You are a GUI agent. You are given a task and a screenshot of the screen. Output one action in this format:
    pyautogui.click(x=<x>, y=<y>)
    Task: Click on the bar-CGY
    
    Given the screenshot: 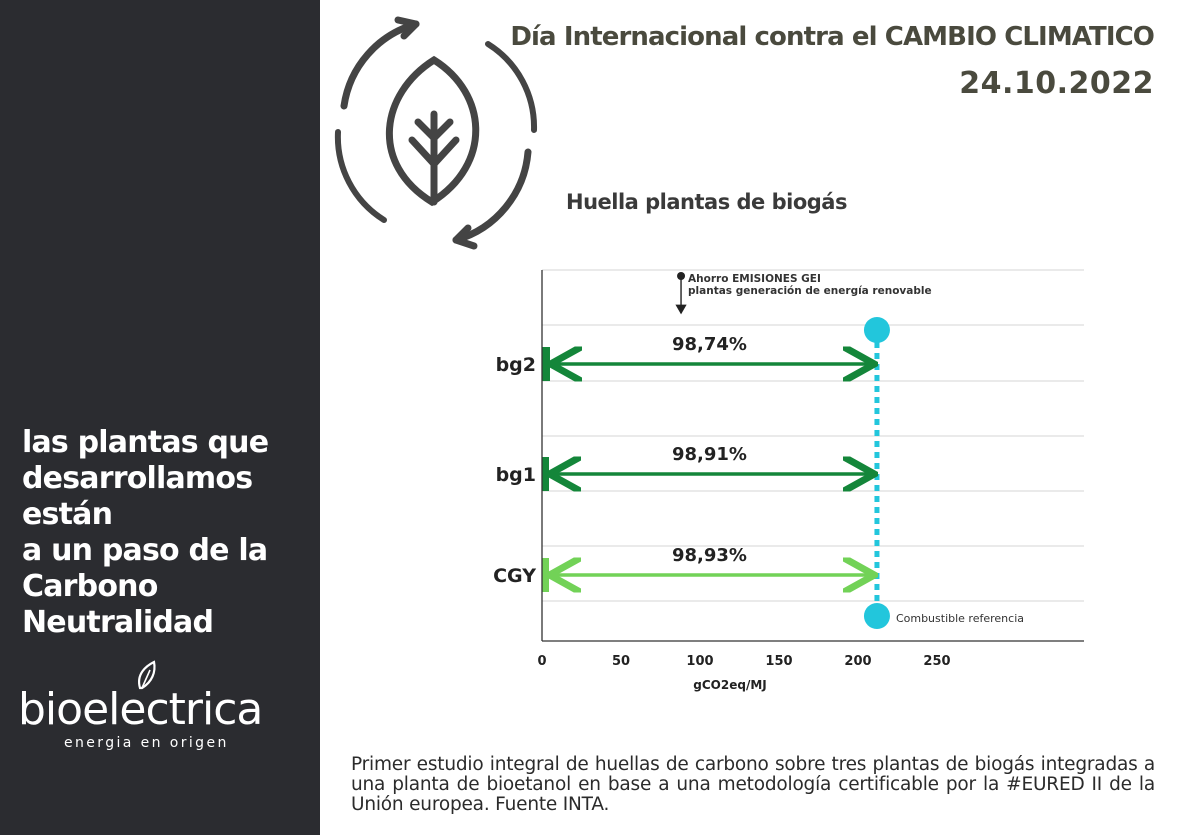 What is the action you would take?
    pyautogui.click(x=545, y=575)
    